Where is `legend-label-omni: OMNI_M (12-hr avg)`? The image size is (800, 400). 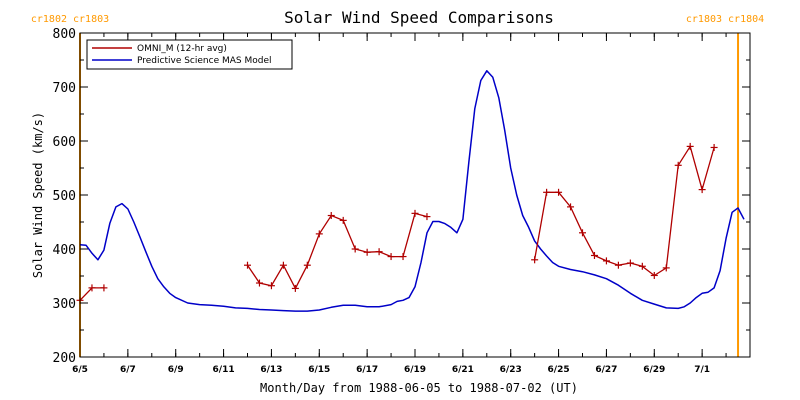
legend-label-omni: OMNI_M (12-hr avg) is located at coordinates (182, 49).